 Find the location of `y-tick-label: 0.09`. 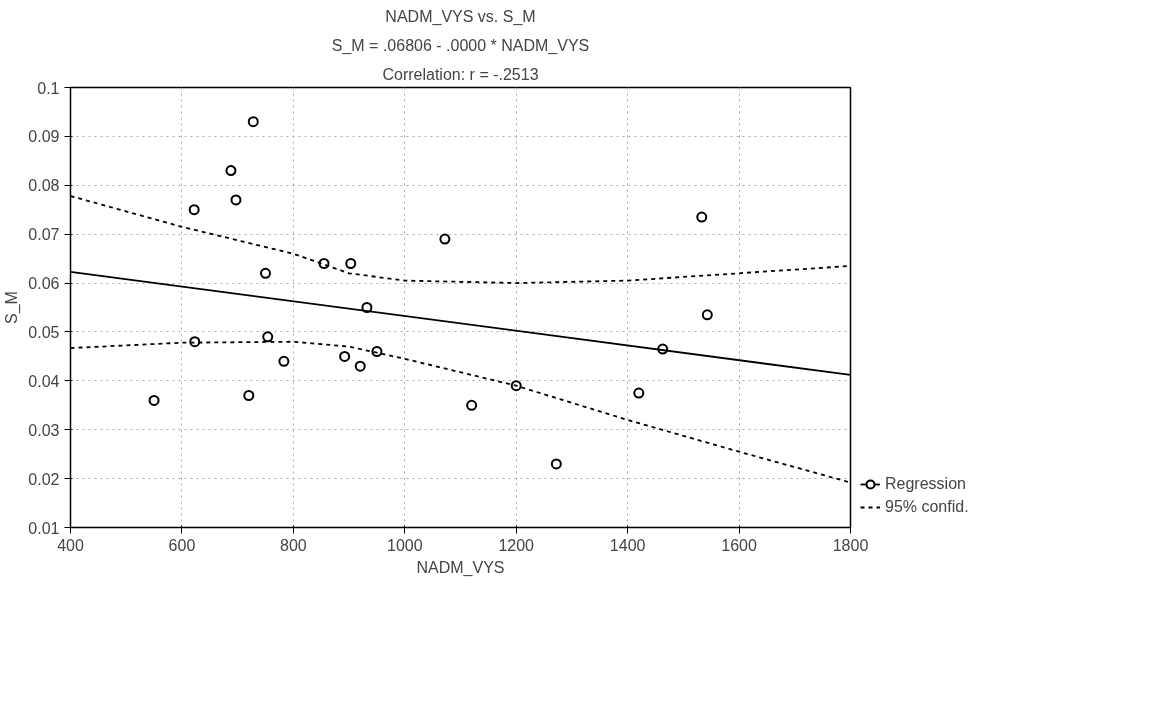

y-tick-label: 0.09 is located at coordinates (44, 137).